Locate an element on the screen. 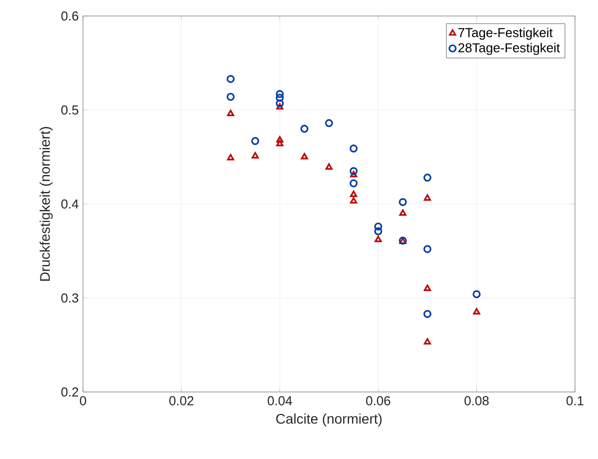  y-tick-label: 0.2 is located at coordinates (69, 392).